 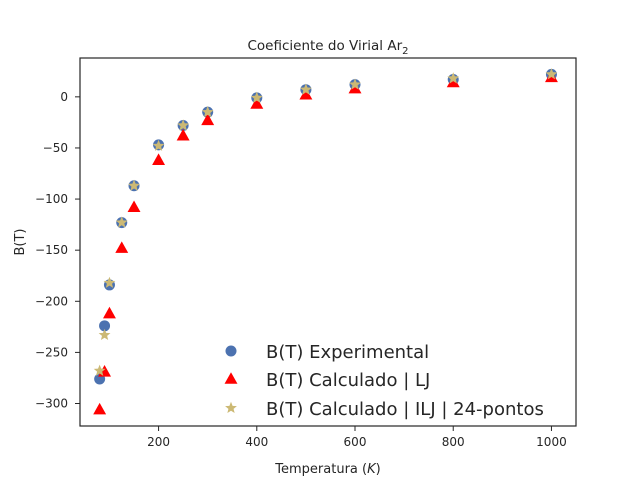 What do you see at coordinates (105, 326) in the screenshot?
I see `data-point-circle` at bounding box center [105, 326].